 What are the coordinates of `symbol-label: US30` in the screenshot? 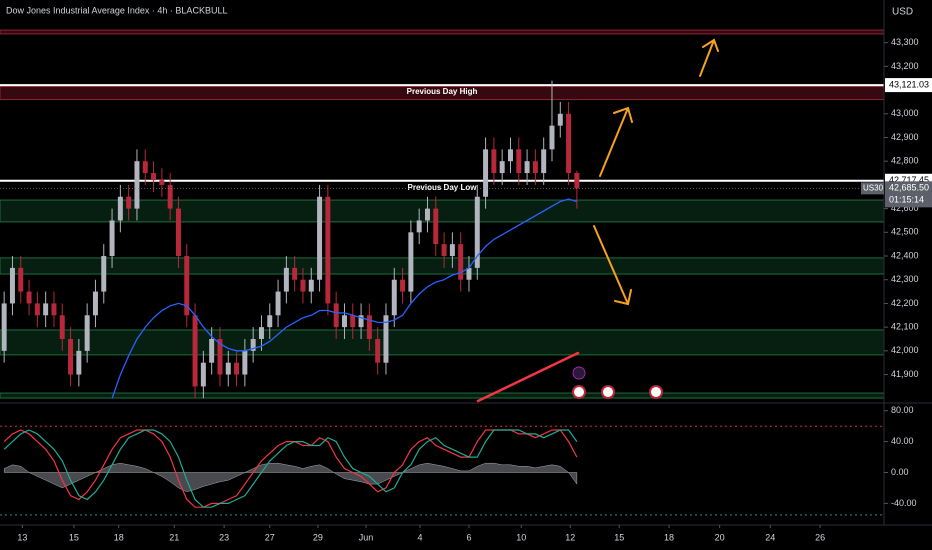 It's located at (873, 187).